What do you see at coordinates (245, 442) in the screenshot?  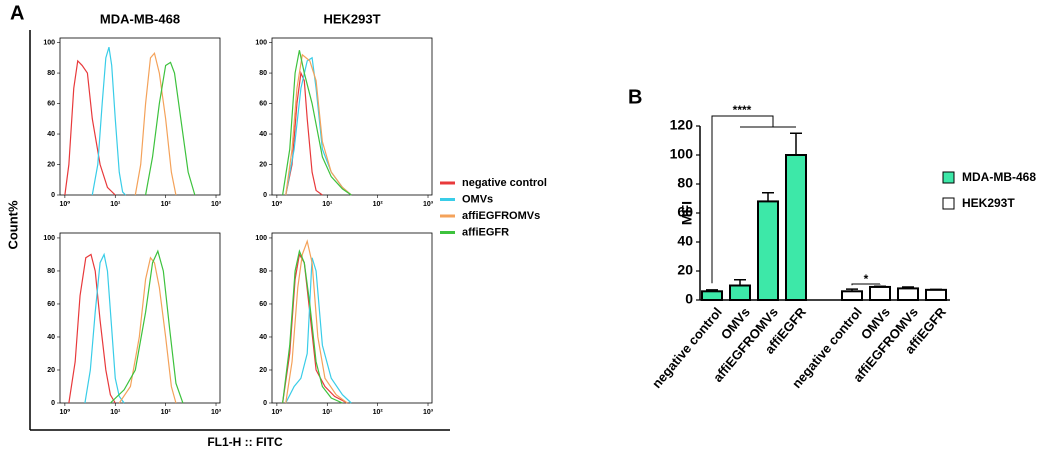 I see `x-axis-label: FL1-H :: FITC` at bounding box center [245, 442].